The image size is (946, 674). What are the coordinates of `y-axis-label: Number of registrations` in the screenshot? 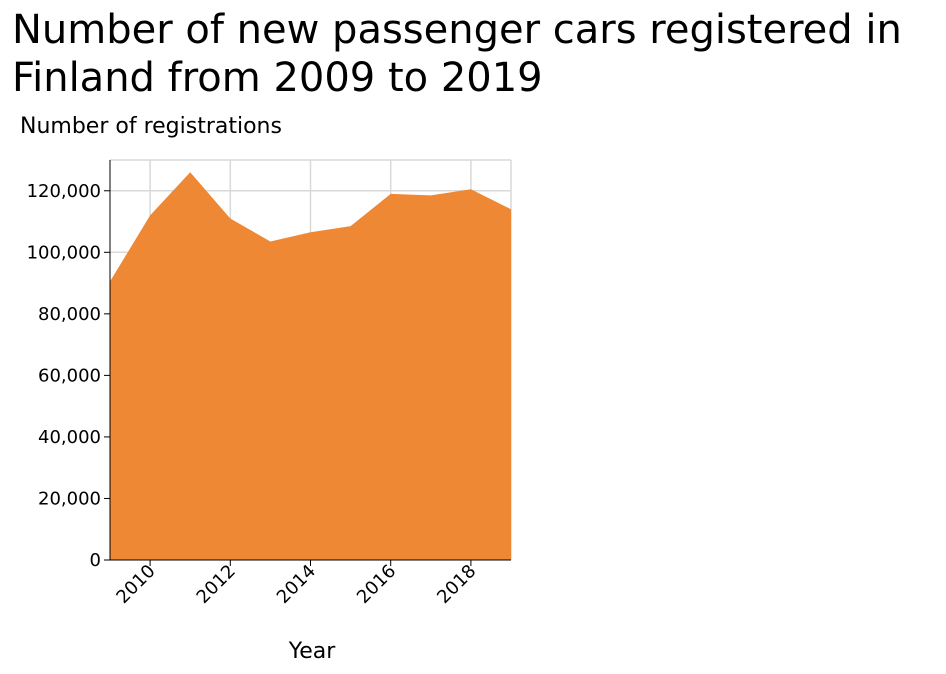 It's located at (151, 126).